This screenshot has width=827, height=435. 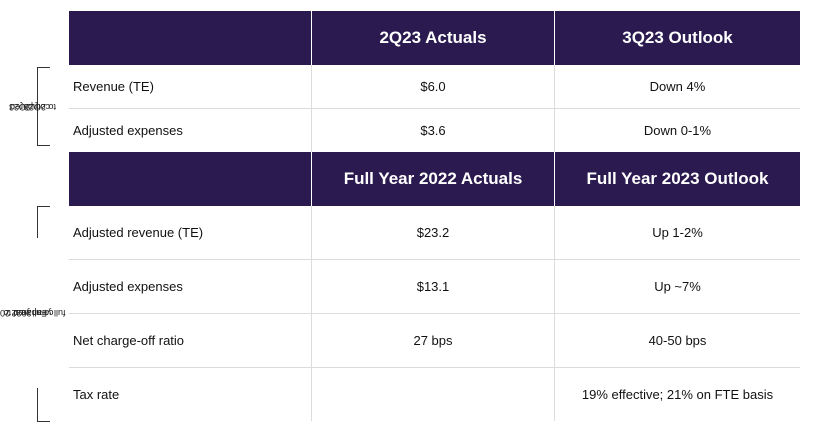 I want to click on row-label: Net charge-off ratio, so click(x=129, y=340).